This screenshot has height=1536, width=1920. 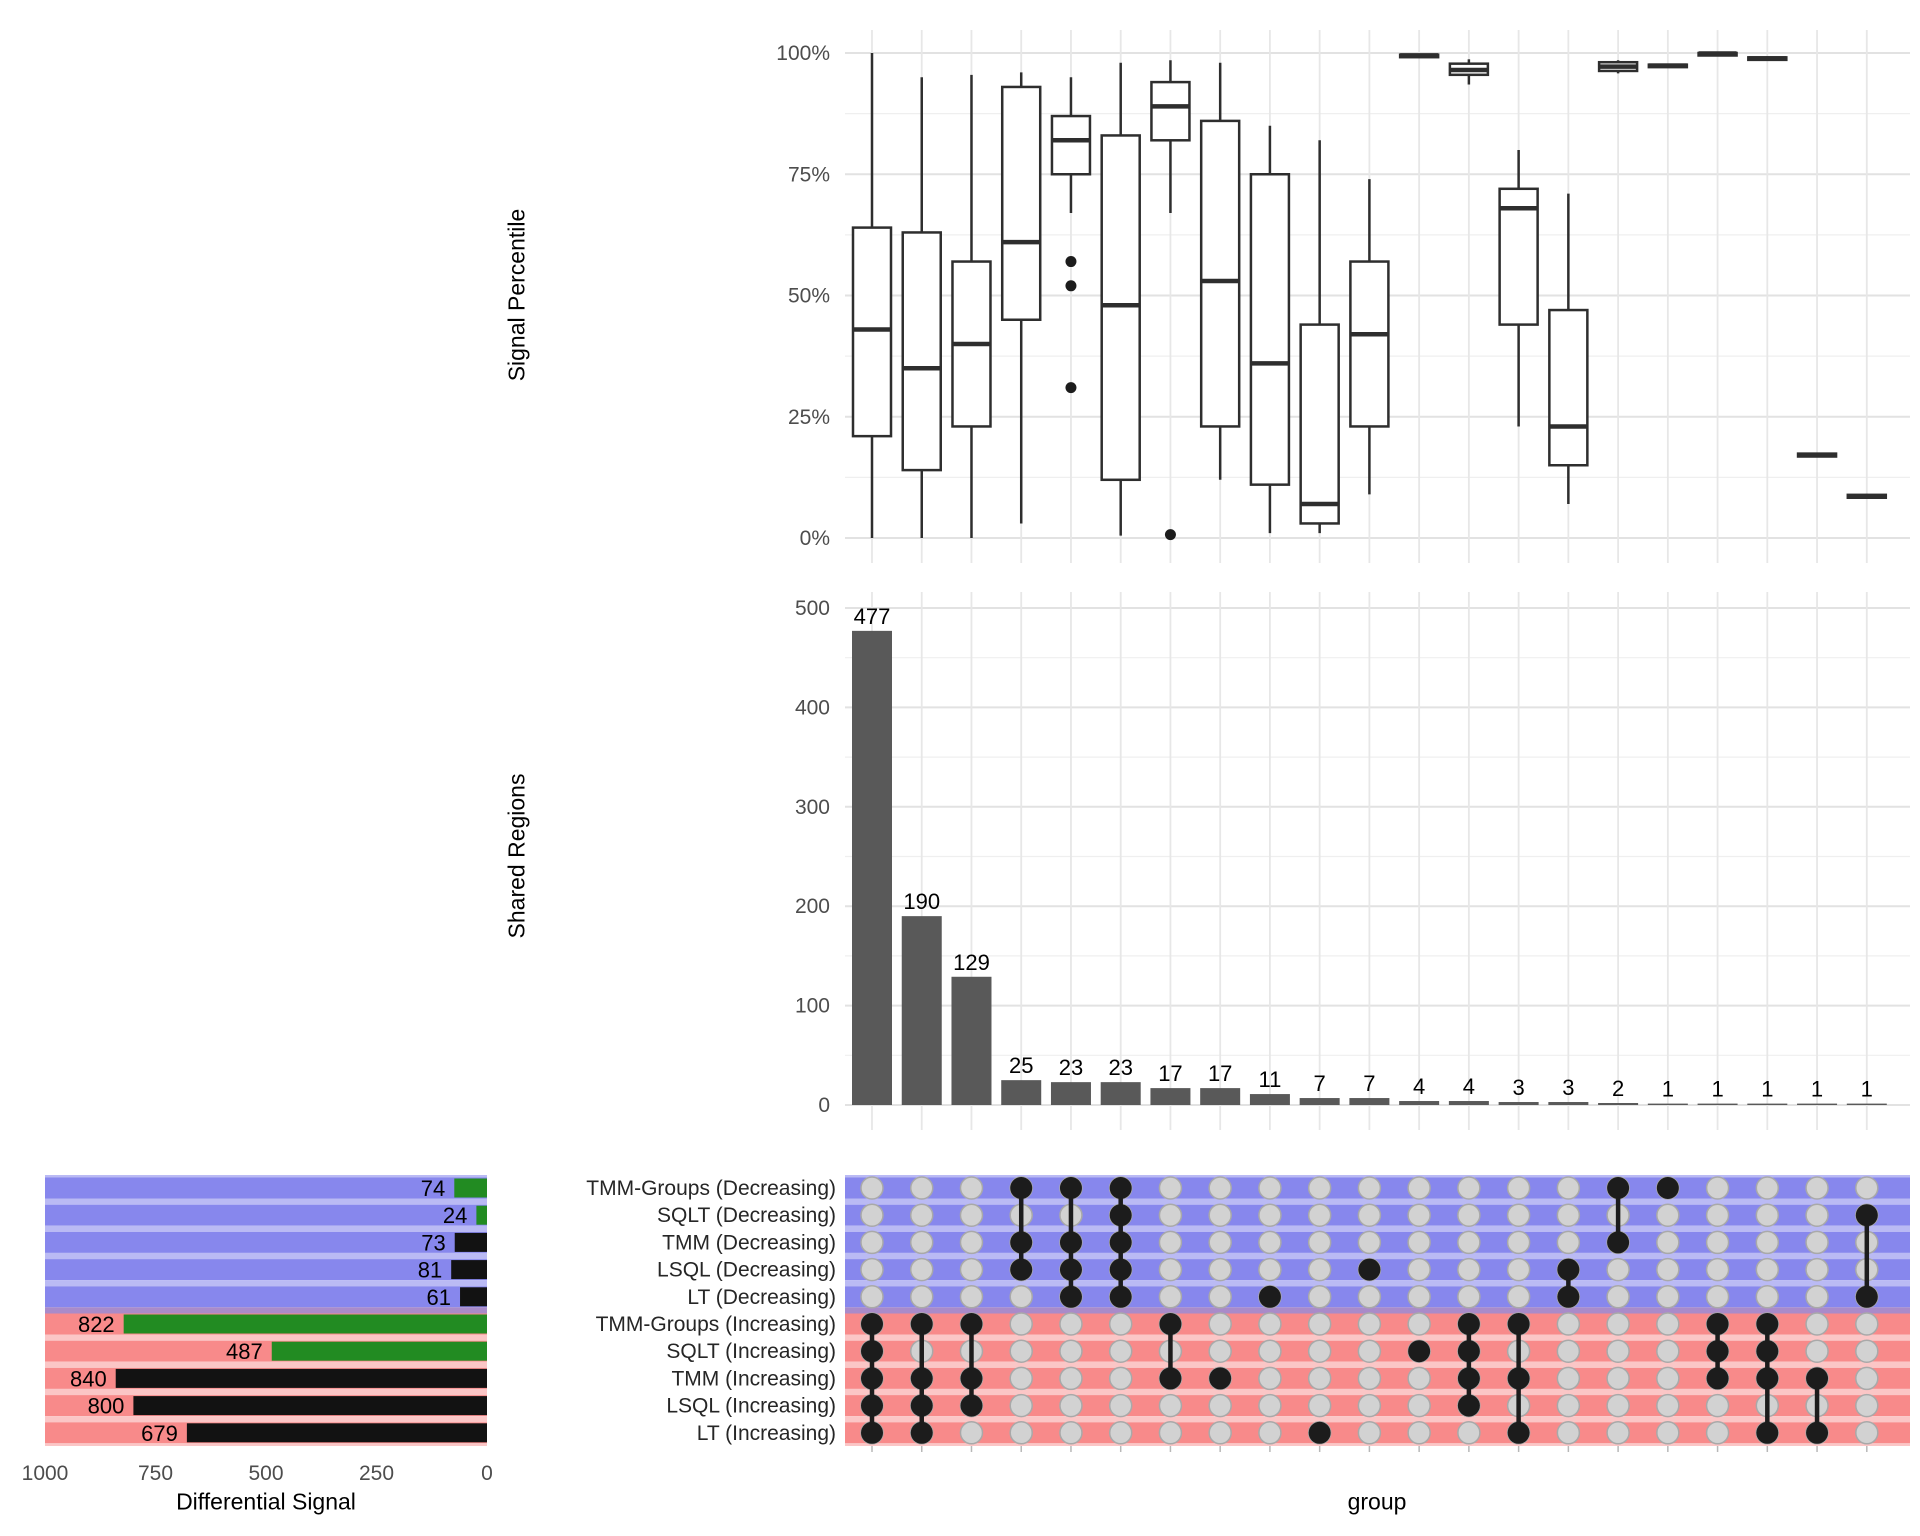 I want to click on boxplot-ytick-label: 100%, so click(x=803, y=53).